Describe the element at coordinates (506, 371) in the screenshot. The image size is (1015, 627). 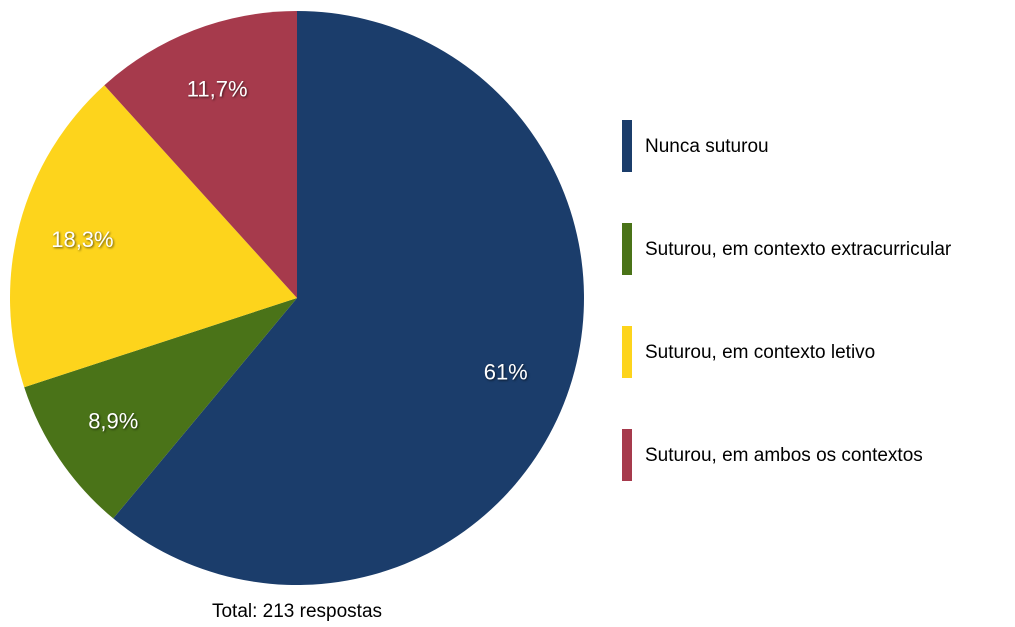
I see `data-label: 61%` at that location.